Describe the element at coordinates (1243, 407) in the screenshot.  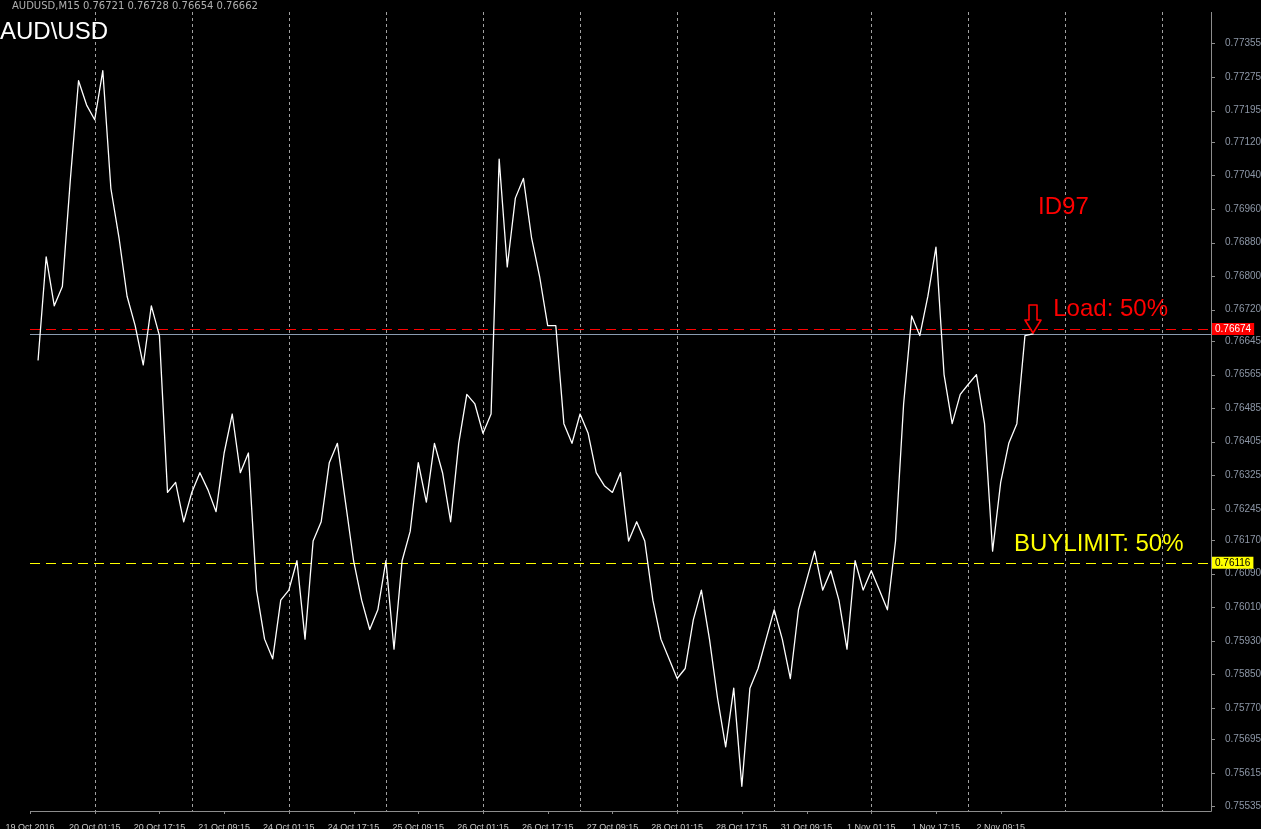
I see `y-tick-label: 0.76485` at that location.